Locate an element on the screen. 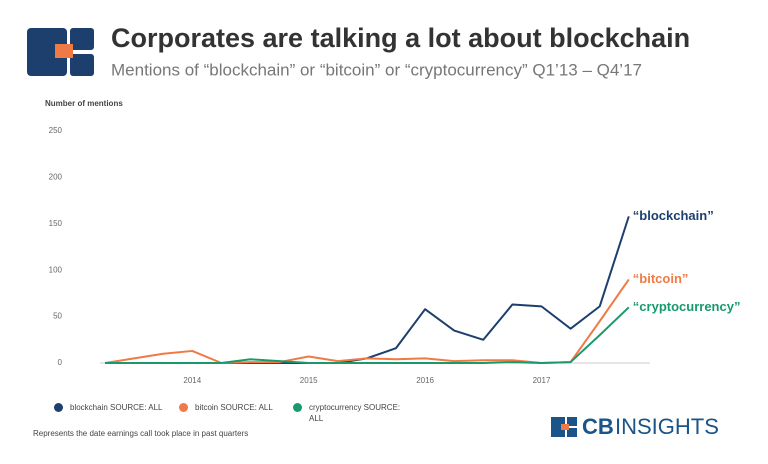 This screenshot has width=768, height=464. legend-item: bitcoin SOURCE: ALL is located at coordinates (234, 407).